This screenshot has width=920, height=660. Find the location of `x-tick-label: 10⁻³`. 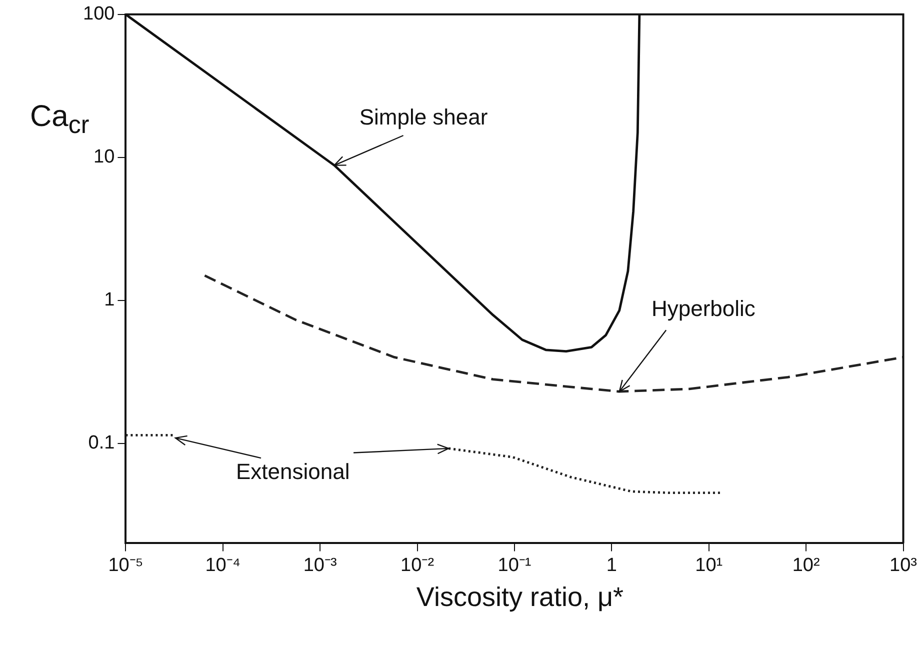

x-tick-label: 10⁻³ is located at coordinates (320, 565).